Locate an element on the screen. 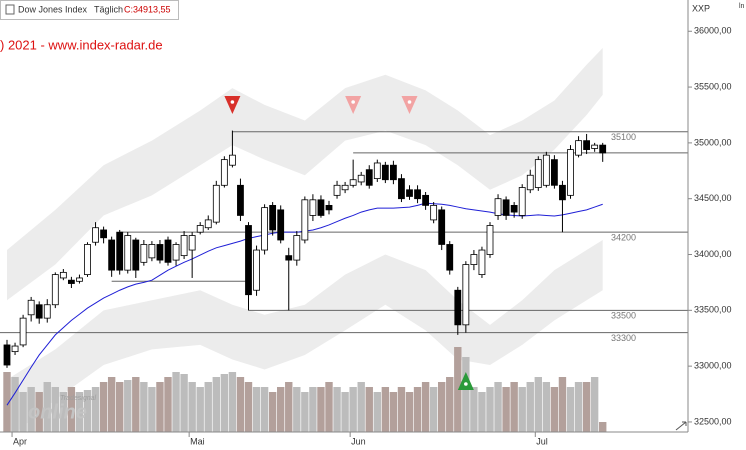 The height and width of the screenshot is (450, 746). y-tick-label: 33500,00 is located at coordinates (713, 310).